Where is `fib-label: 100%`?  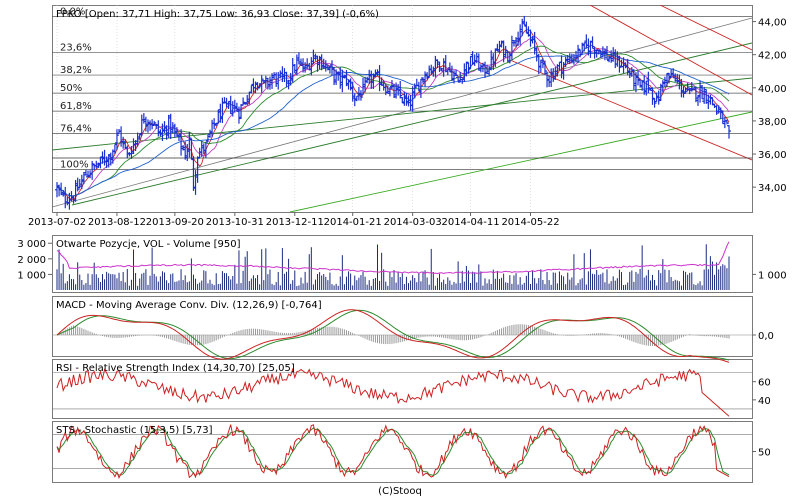 fib-label: 100% is located at coordinates (74, 165).